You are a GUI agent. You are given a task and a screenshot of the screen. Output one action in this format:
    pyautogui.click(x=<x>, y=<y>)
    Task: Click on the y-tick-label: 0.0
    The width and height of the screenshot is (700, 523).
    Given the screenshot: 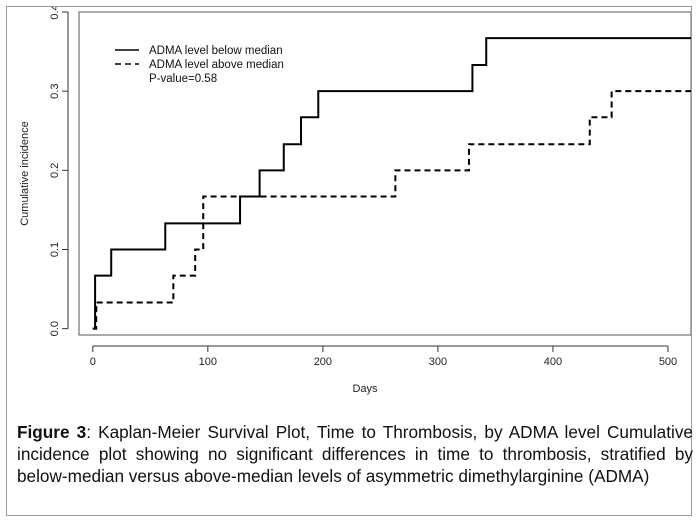 What is the action you would take?
    pyautogui.click(x=55, y=328)
    